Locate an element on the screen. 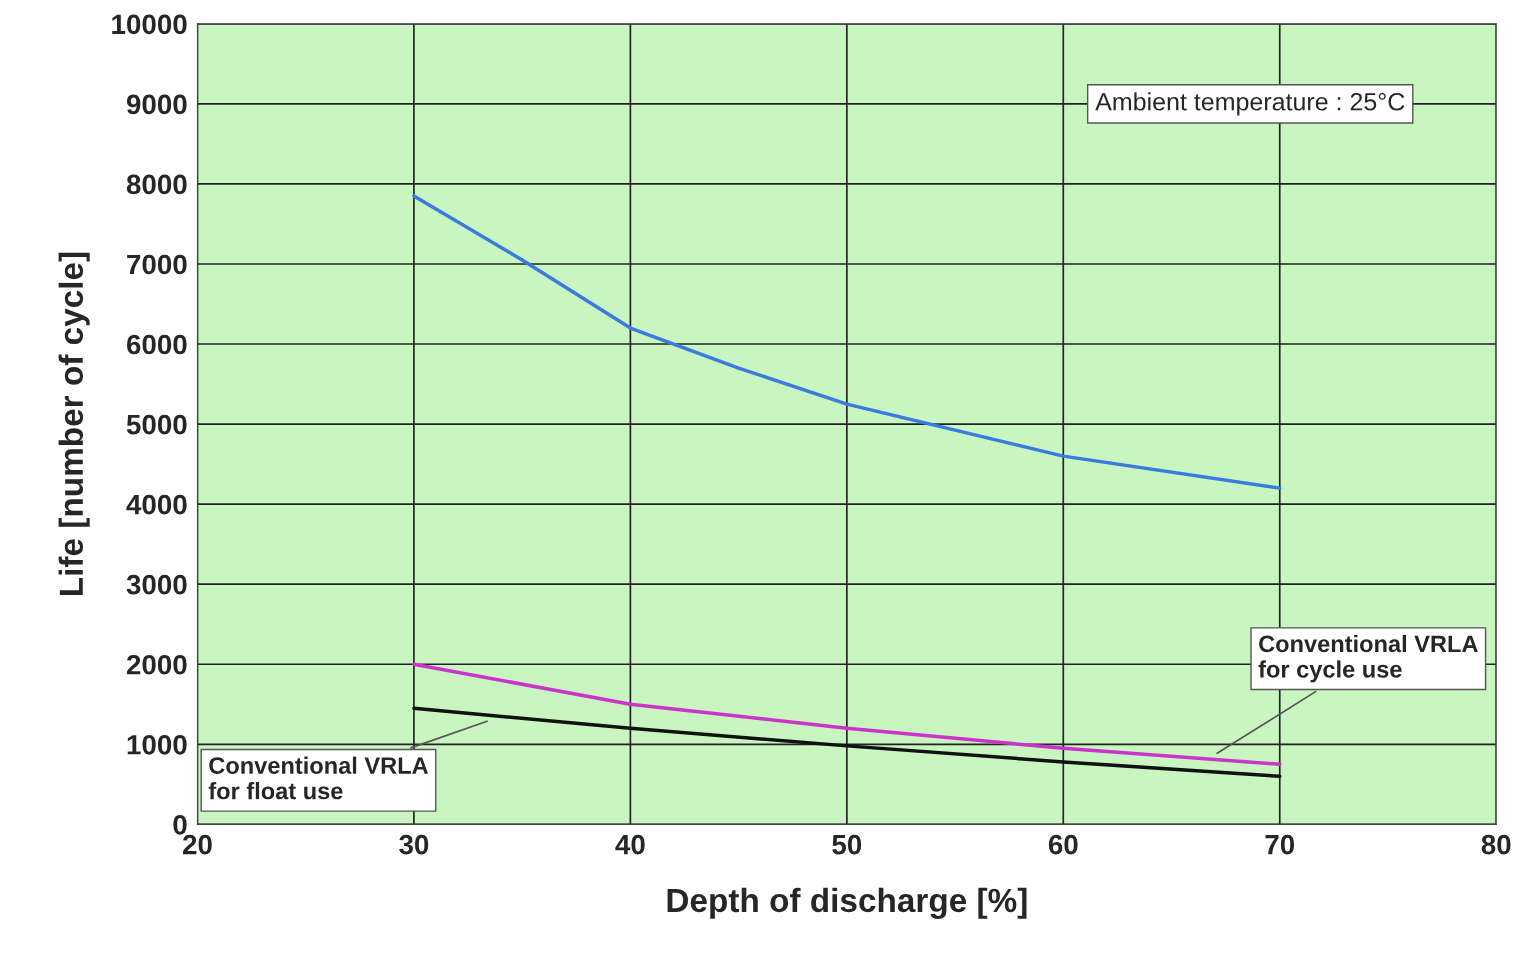 Image resolution: width=1519 pixels, height=953 pixels. x-tick-label: 30 is located at coordinates (414, 844).